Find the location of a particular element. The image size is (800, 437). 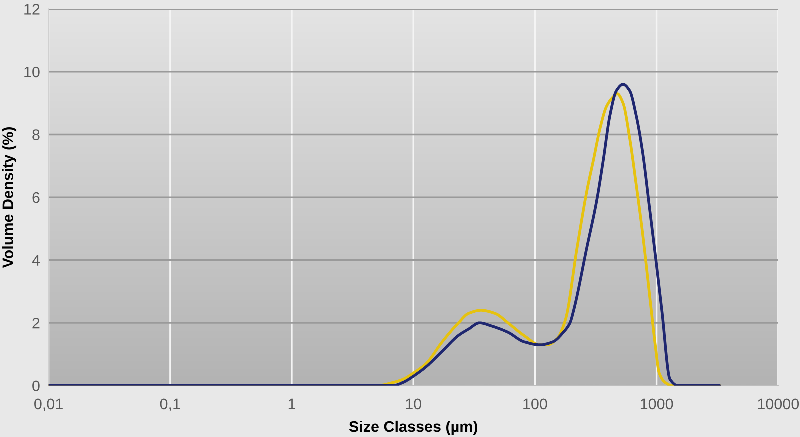

x-tick-label: 0,01 is located at coordinates (48, 405).